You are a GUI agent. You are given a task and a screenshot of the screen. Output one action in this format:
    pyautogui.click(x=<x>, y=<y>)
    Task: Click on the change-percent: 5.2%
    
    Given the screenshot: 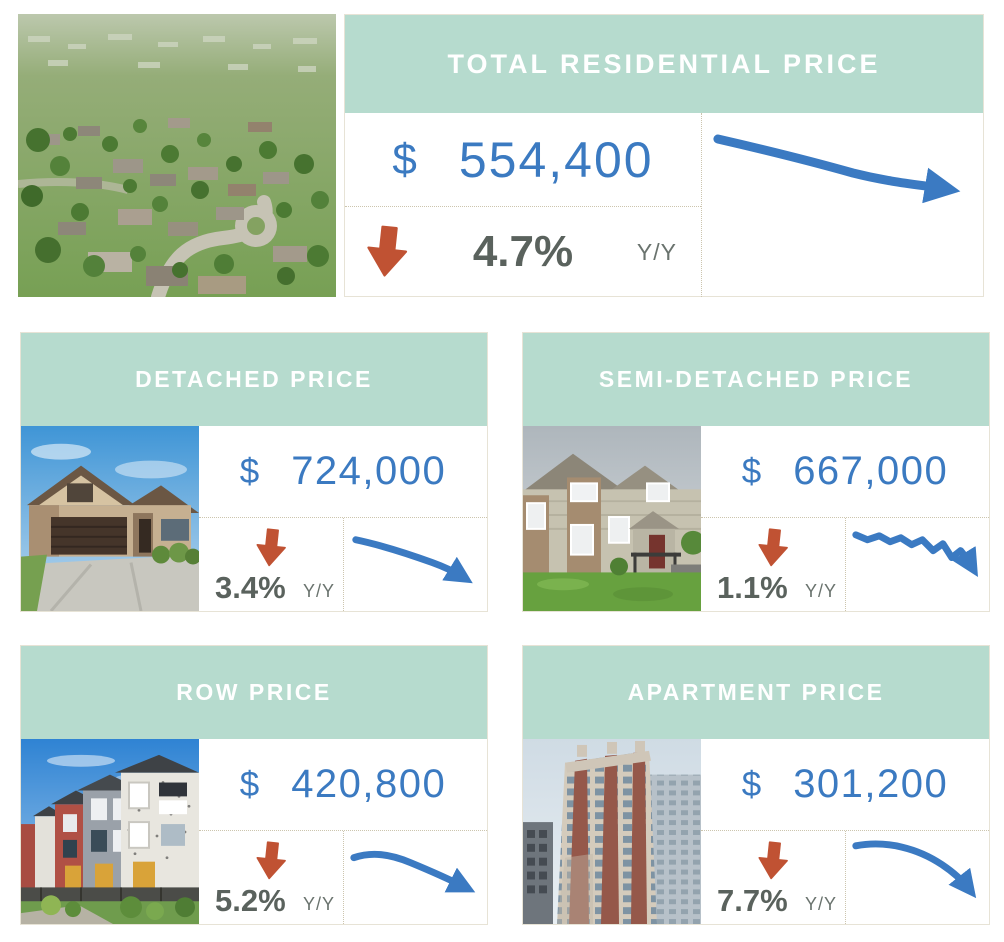 What is the action you would take?
    pyautogui.click(x=250, y=900)
    